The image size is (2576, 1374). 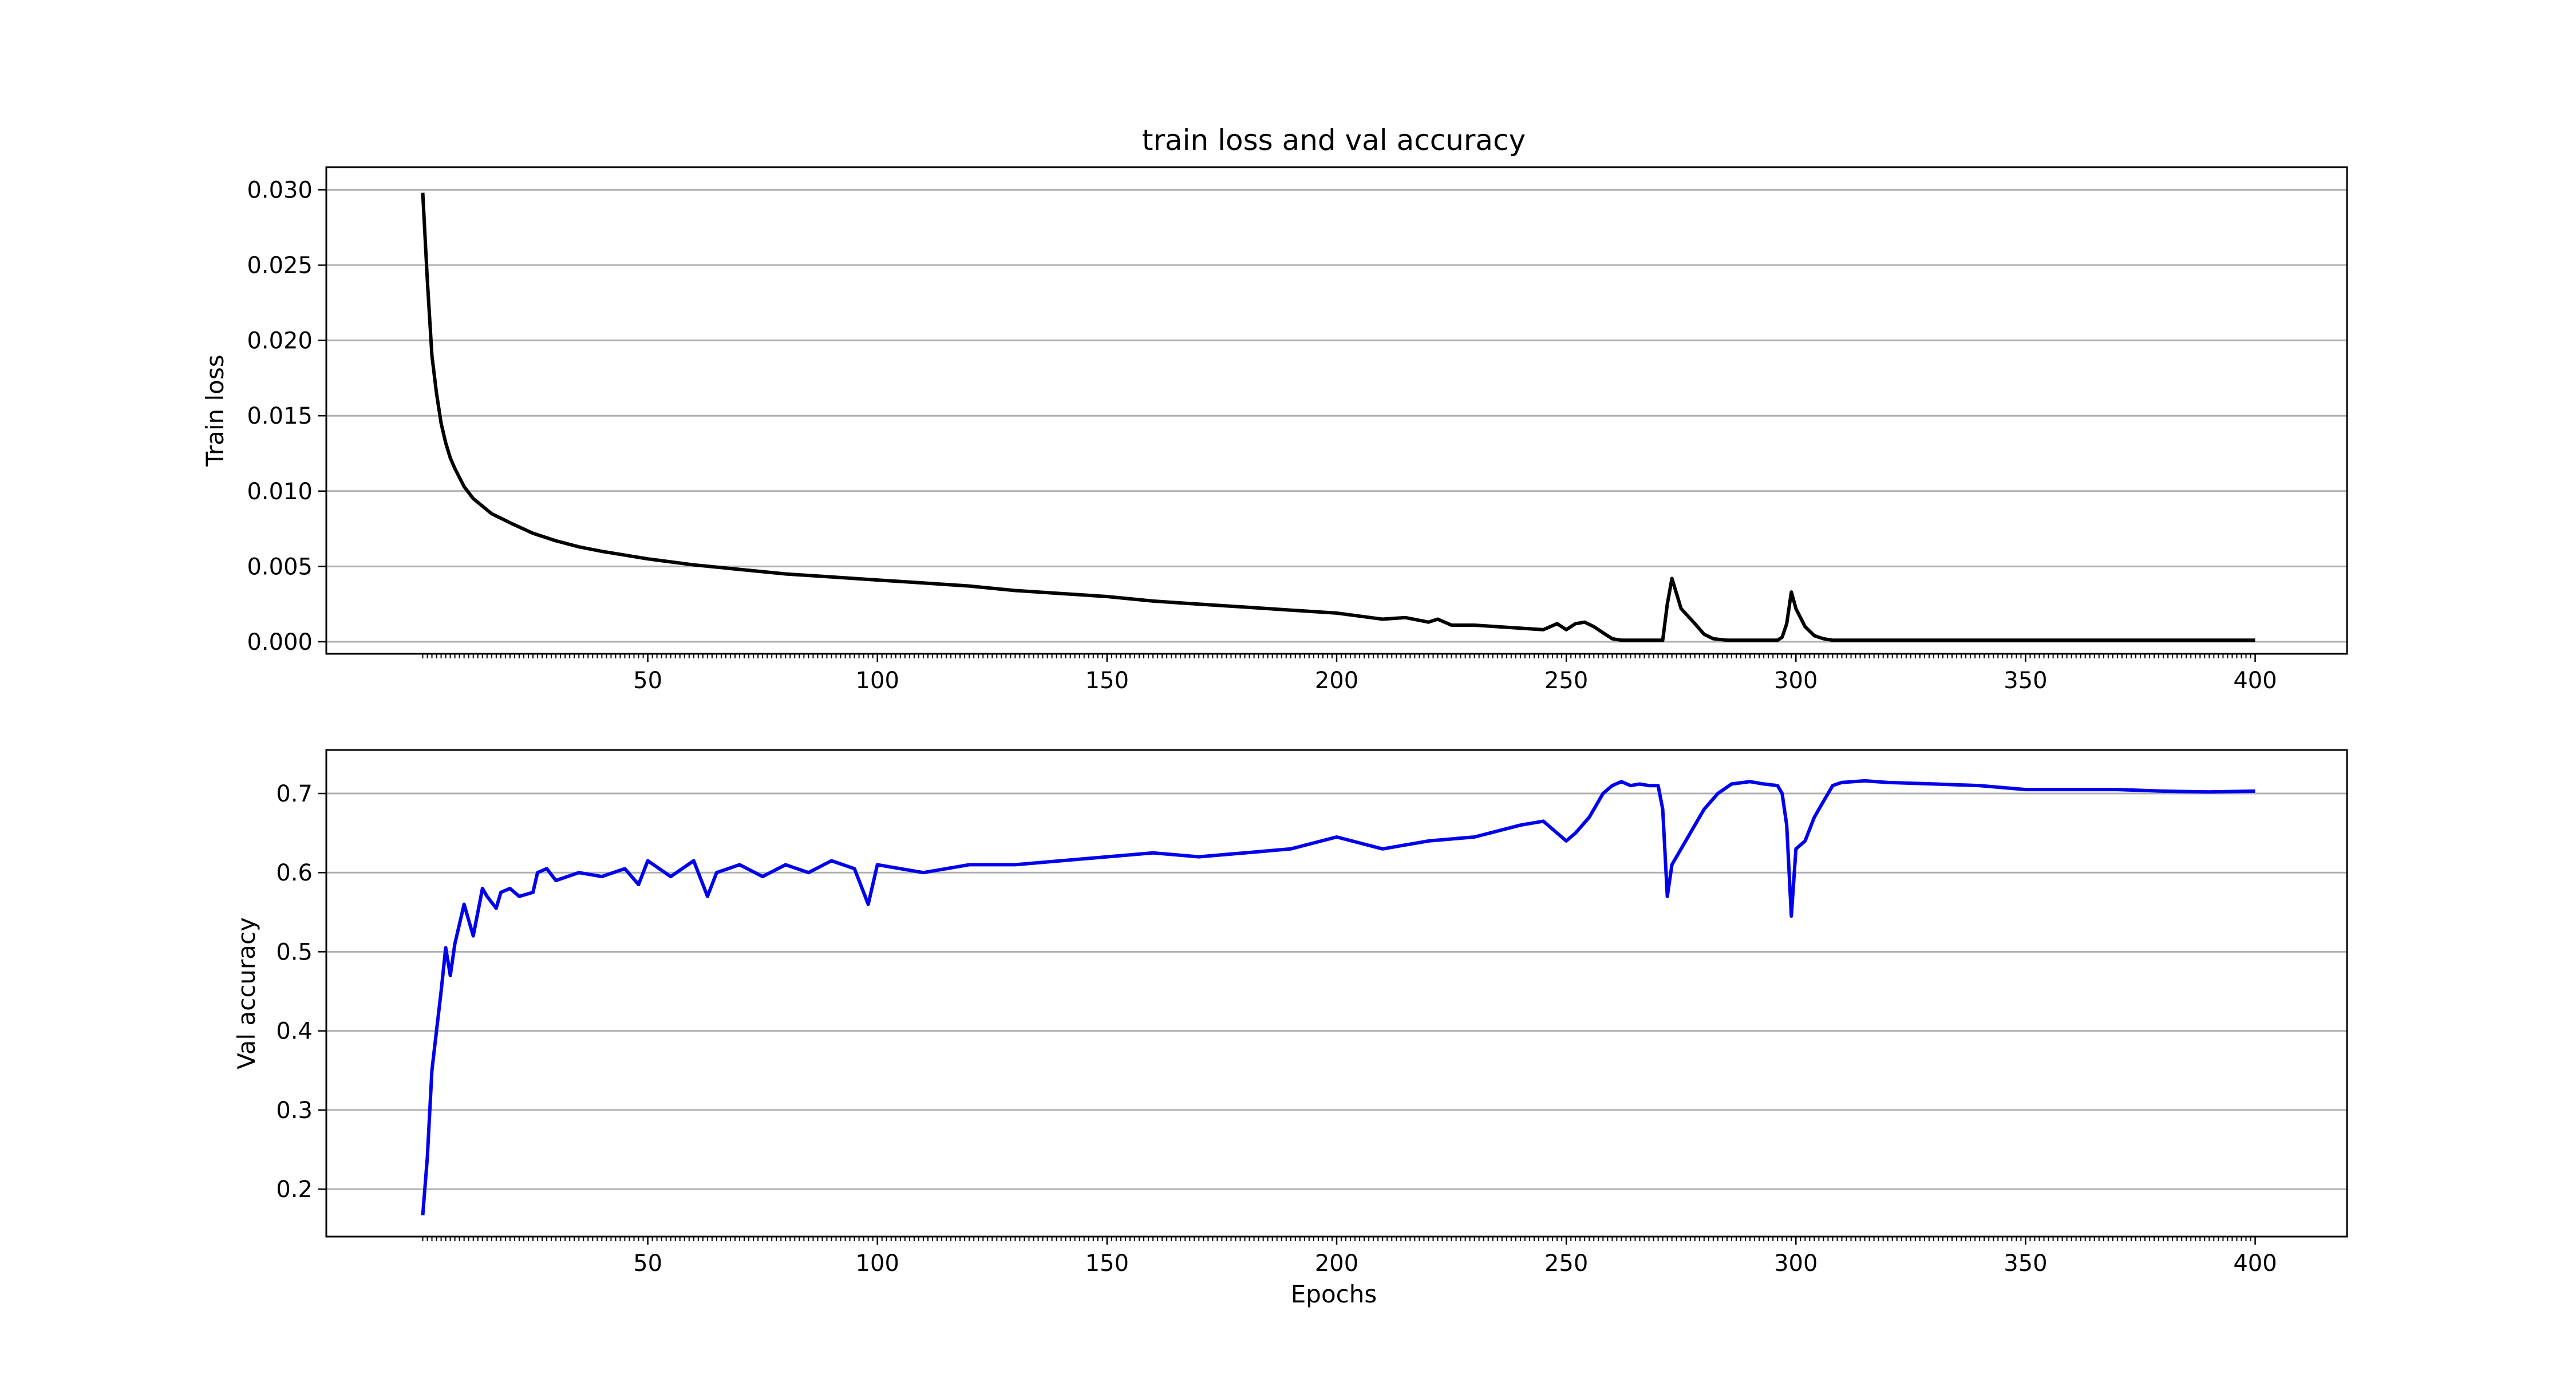 What do you see at coordinates (2255, 681) in the screenshot?
I see `train-loss-x-tick-label: 400` at bounding box center [2255, 681].